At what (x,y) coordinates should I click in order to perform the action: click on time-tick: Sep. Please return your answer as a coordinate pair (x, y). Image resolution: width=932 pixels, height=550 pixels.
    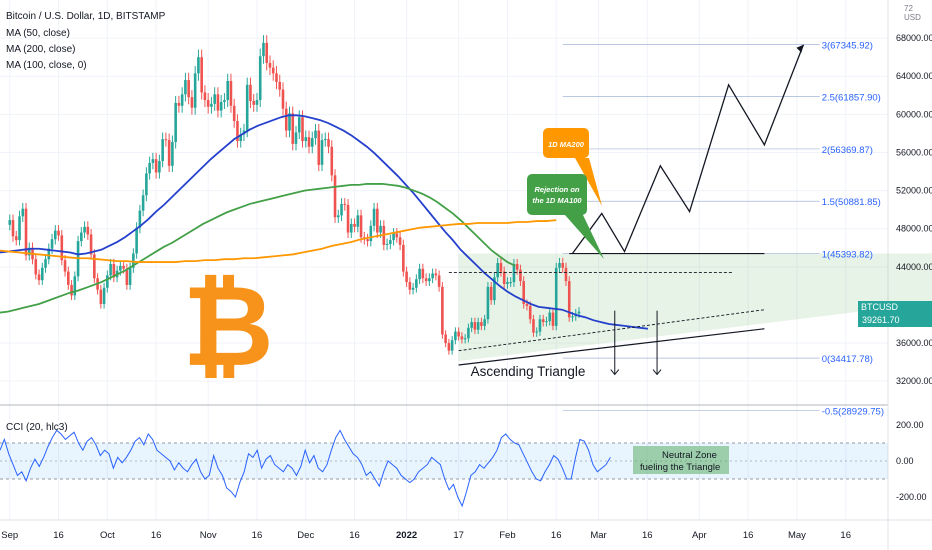
    Looking at the image, I should click on (9, 535).